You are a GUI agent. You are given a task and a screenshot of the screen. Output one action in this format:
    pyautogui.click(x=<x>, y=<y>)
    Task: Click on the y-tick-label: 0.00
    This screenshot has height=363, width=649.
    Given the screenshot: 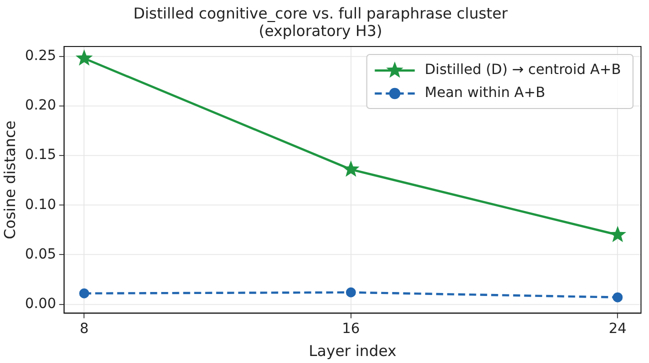 What is the action you would take?
    pyautogui.click(x=40, y=304)
    